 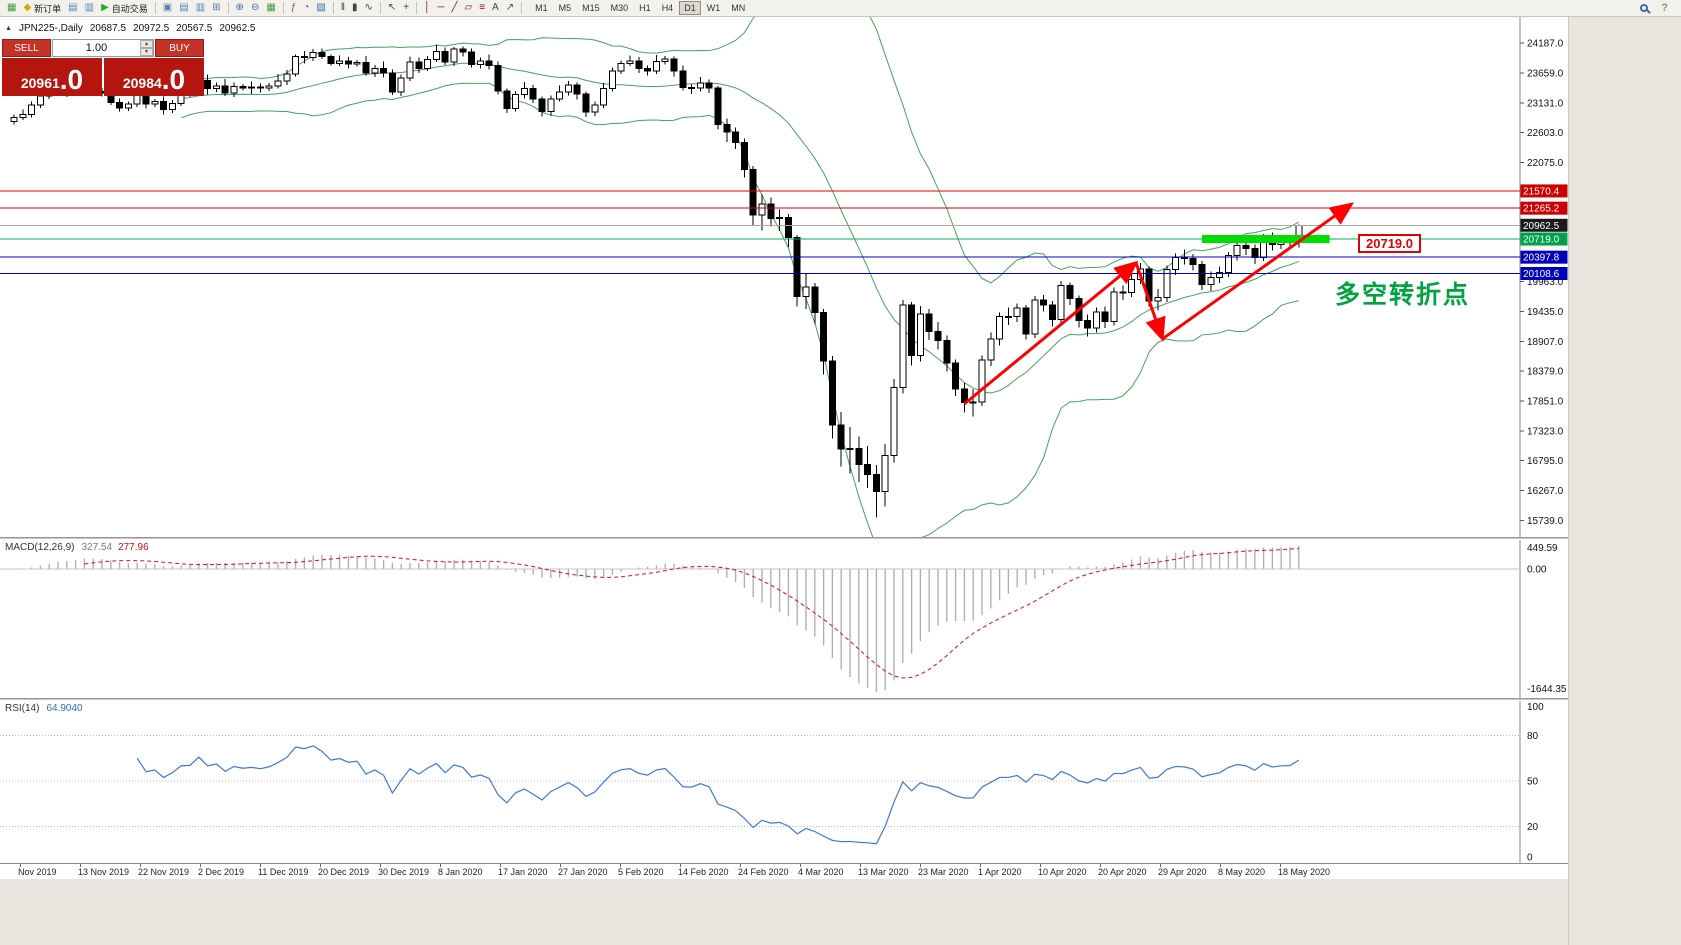 I want to click on scale-label: 449.59, so click(x=1542, y=548).